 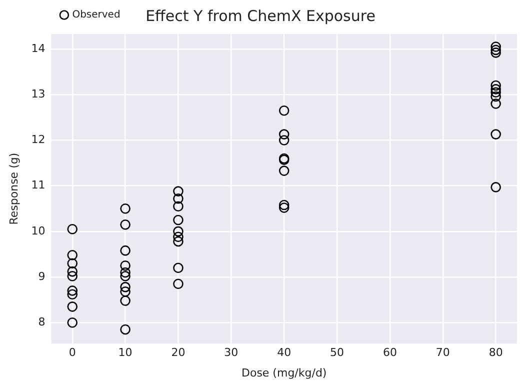 What do you see at coordinates (38, 185) in the screenshot?
I see `y-tick-label: 11` at bounding box center [38, 185].